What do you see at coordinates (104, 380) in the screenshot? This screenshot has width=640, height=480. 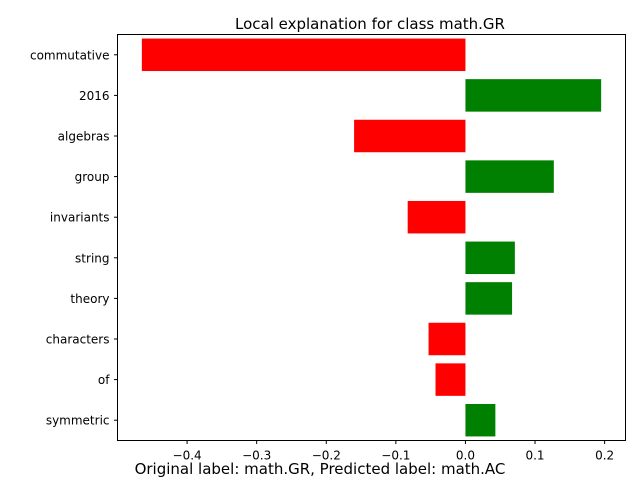 I see `y-tick-label: of` at bounding box center [104, 380].